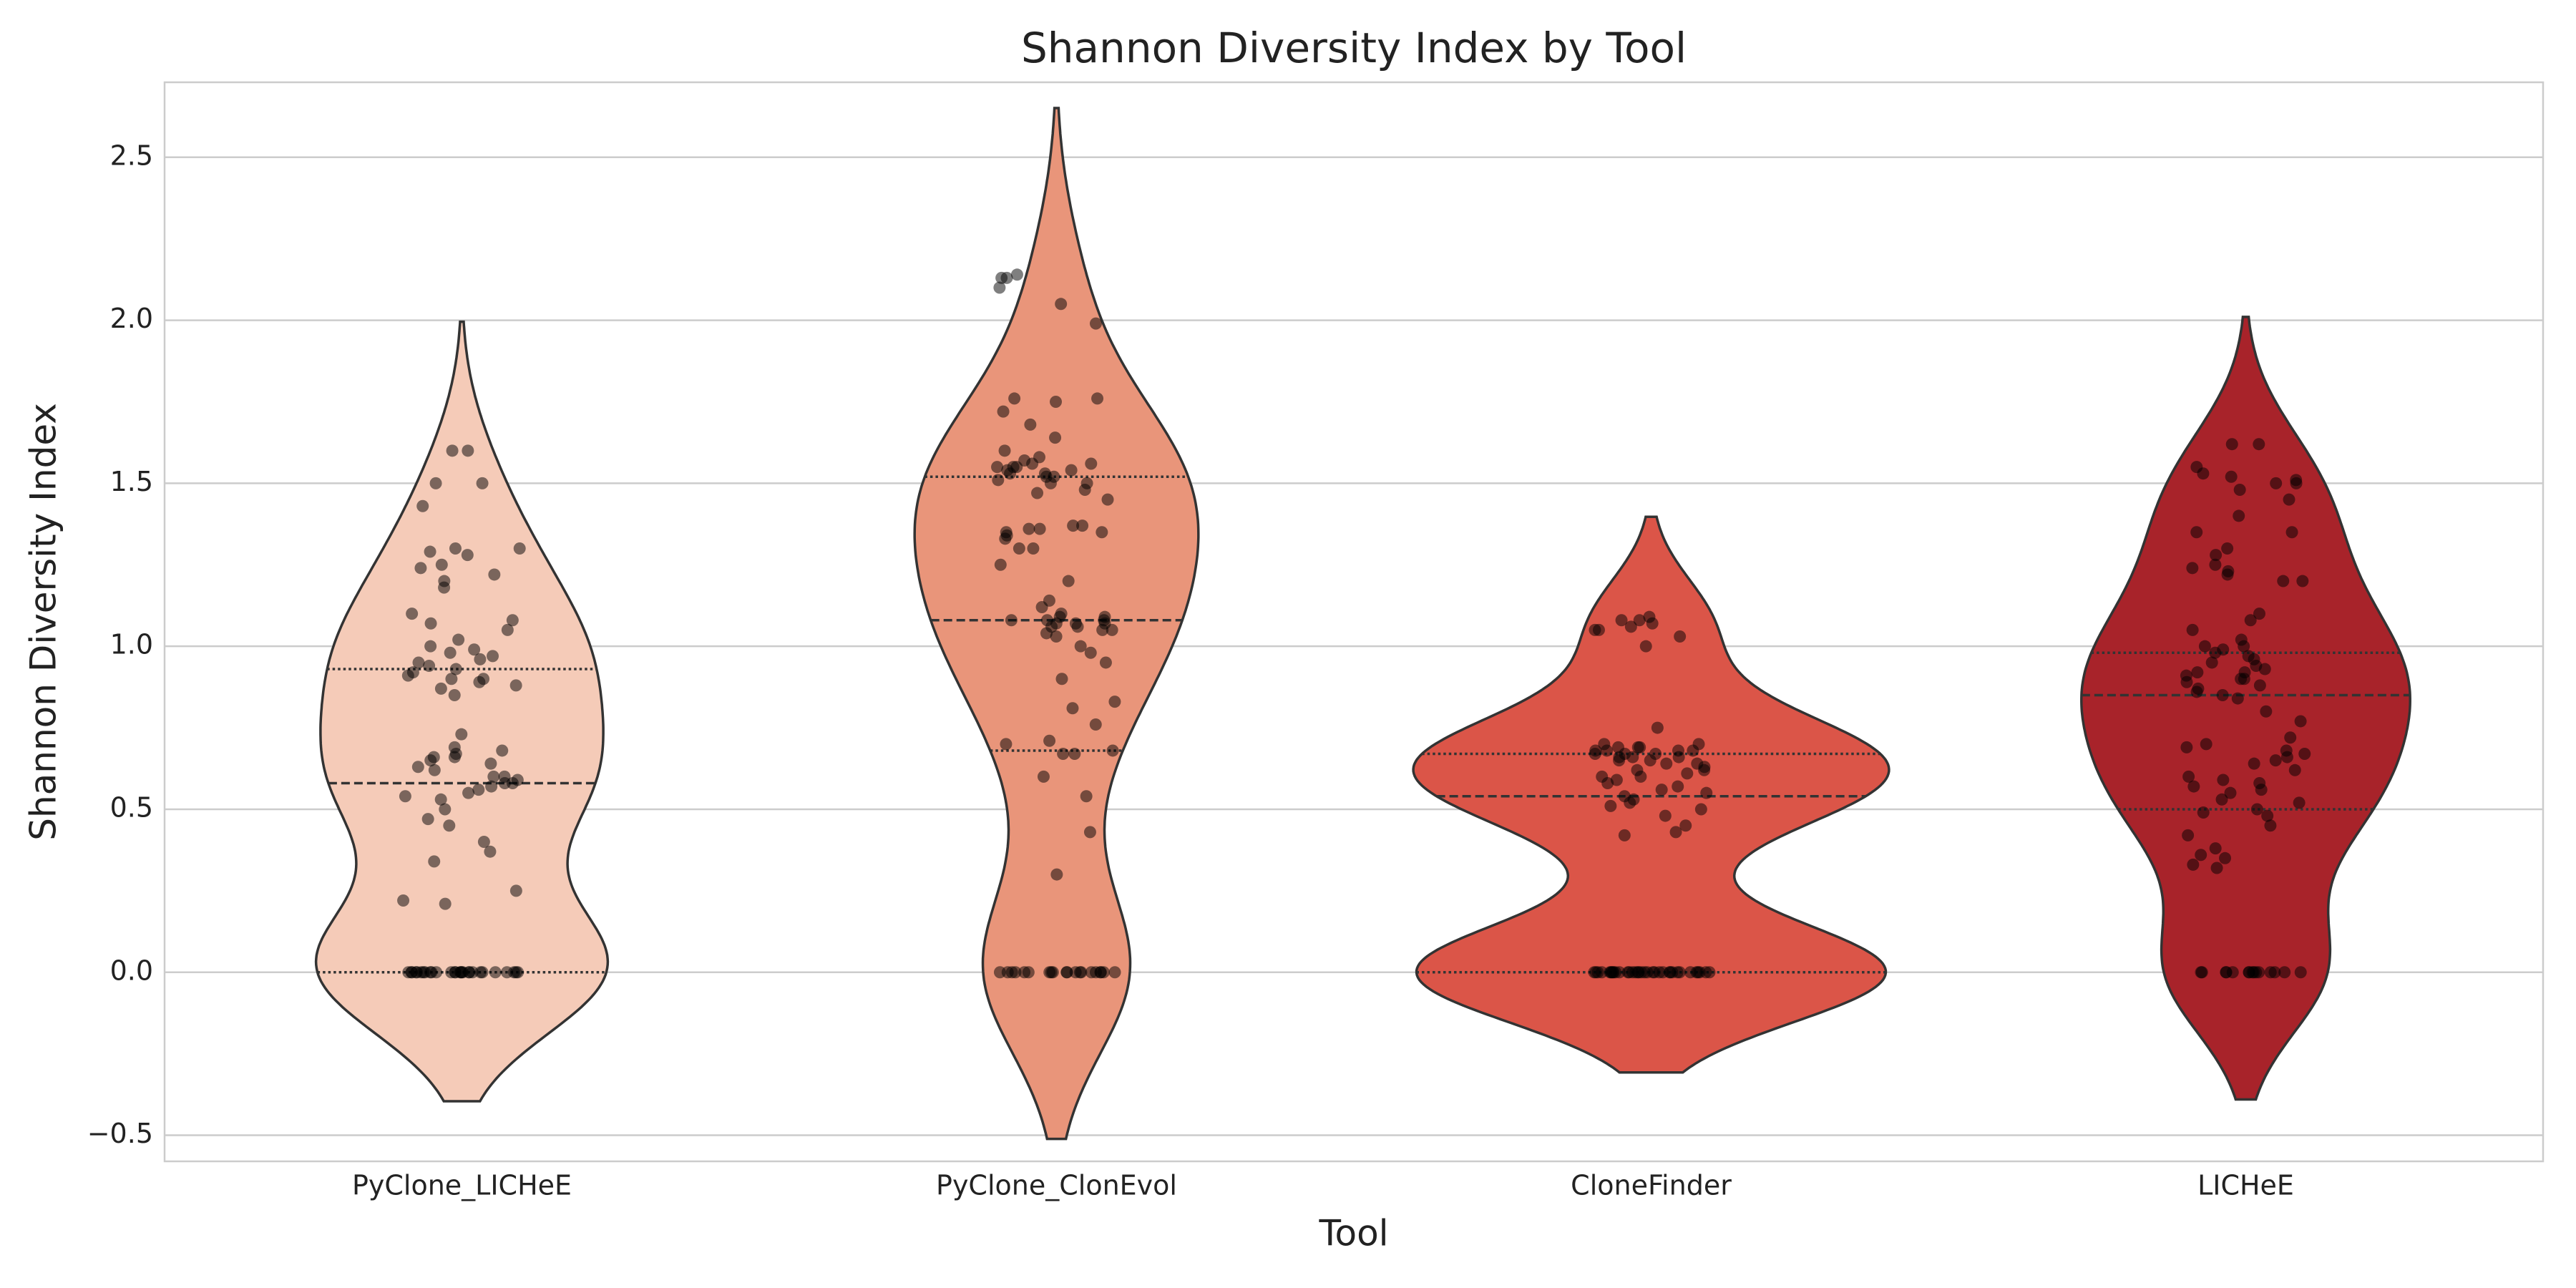  What do you see at coordinates (462, 1185) in the screenshot?
I see `x-tick-label: PyClone_LICHeE` at bounding box center [462, 1185].